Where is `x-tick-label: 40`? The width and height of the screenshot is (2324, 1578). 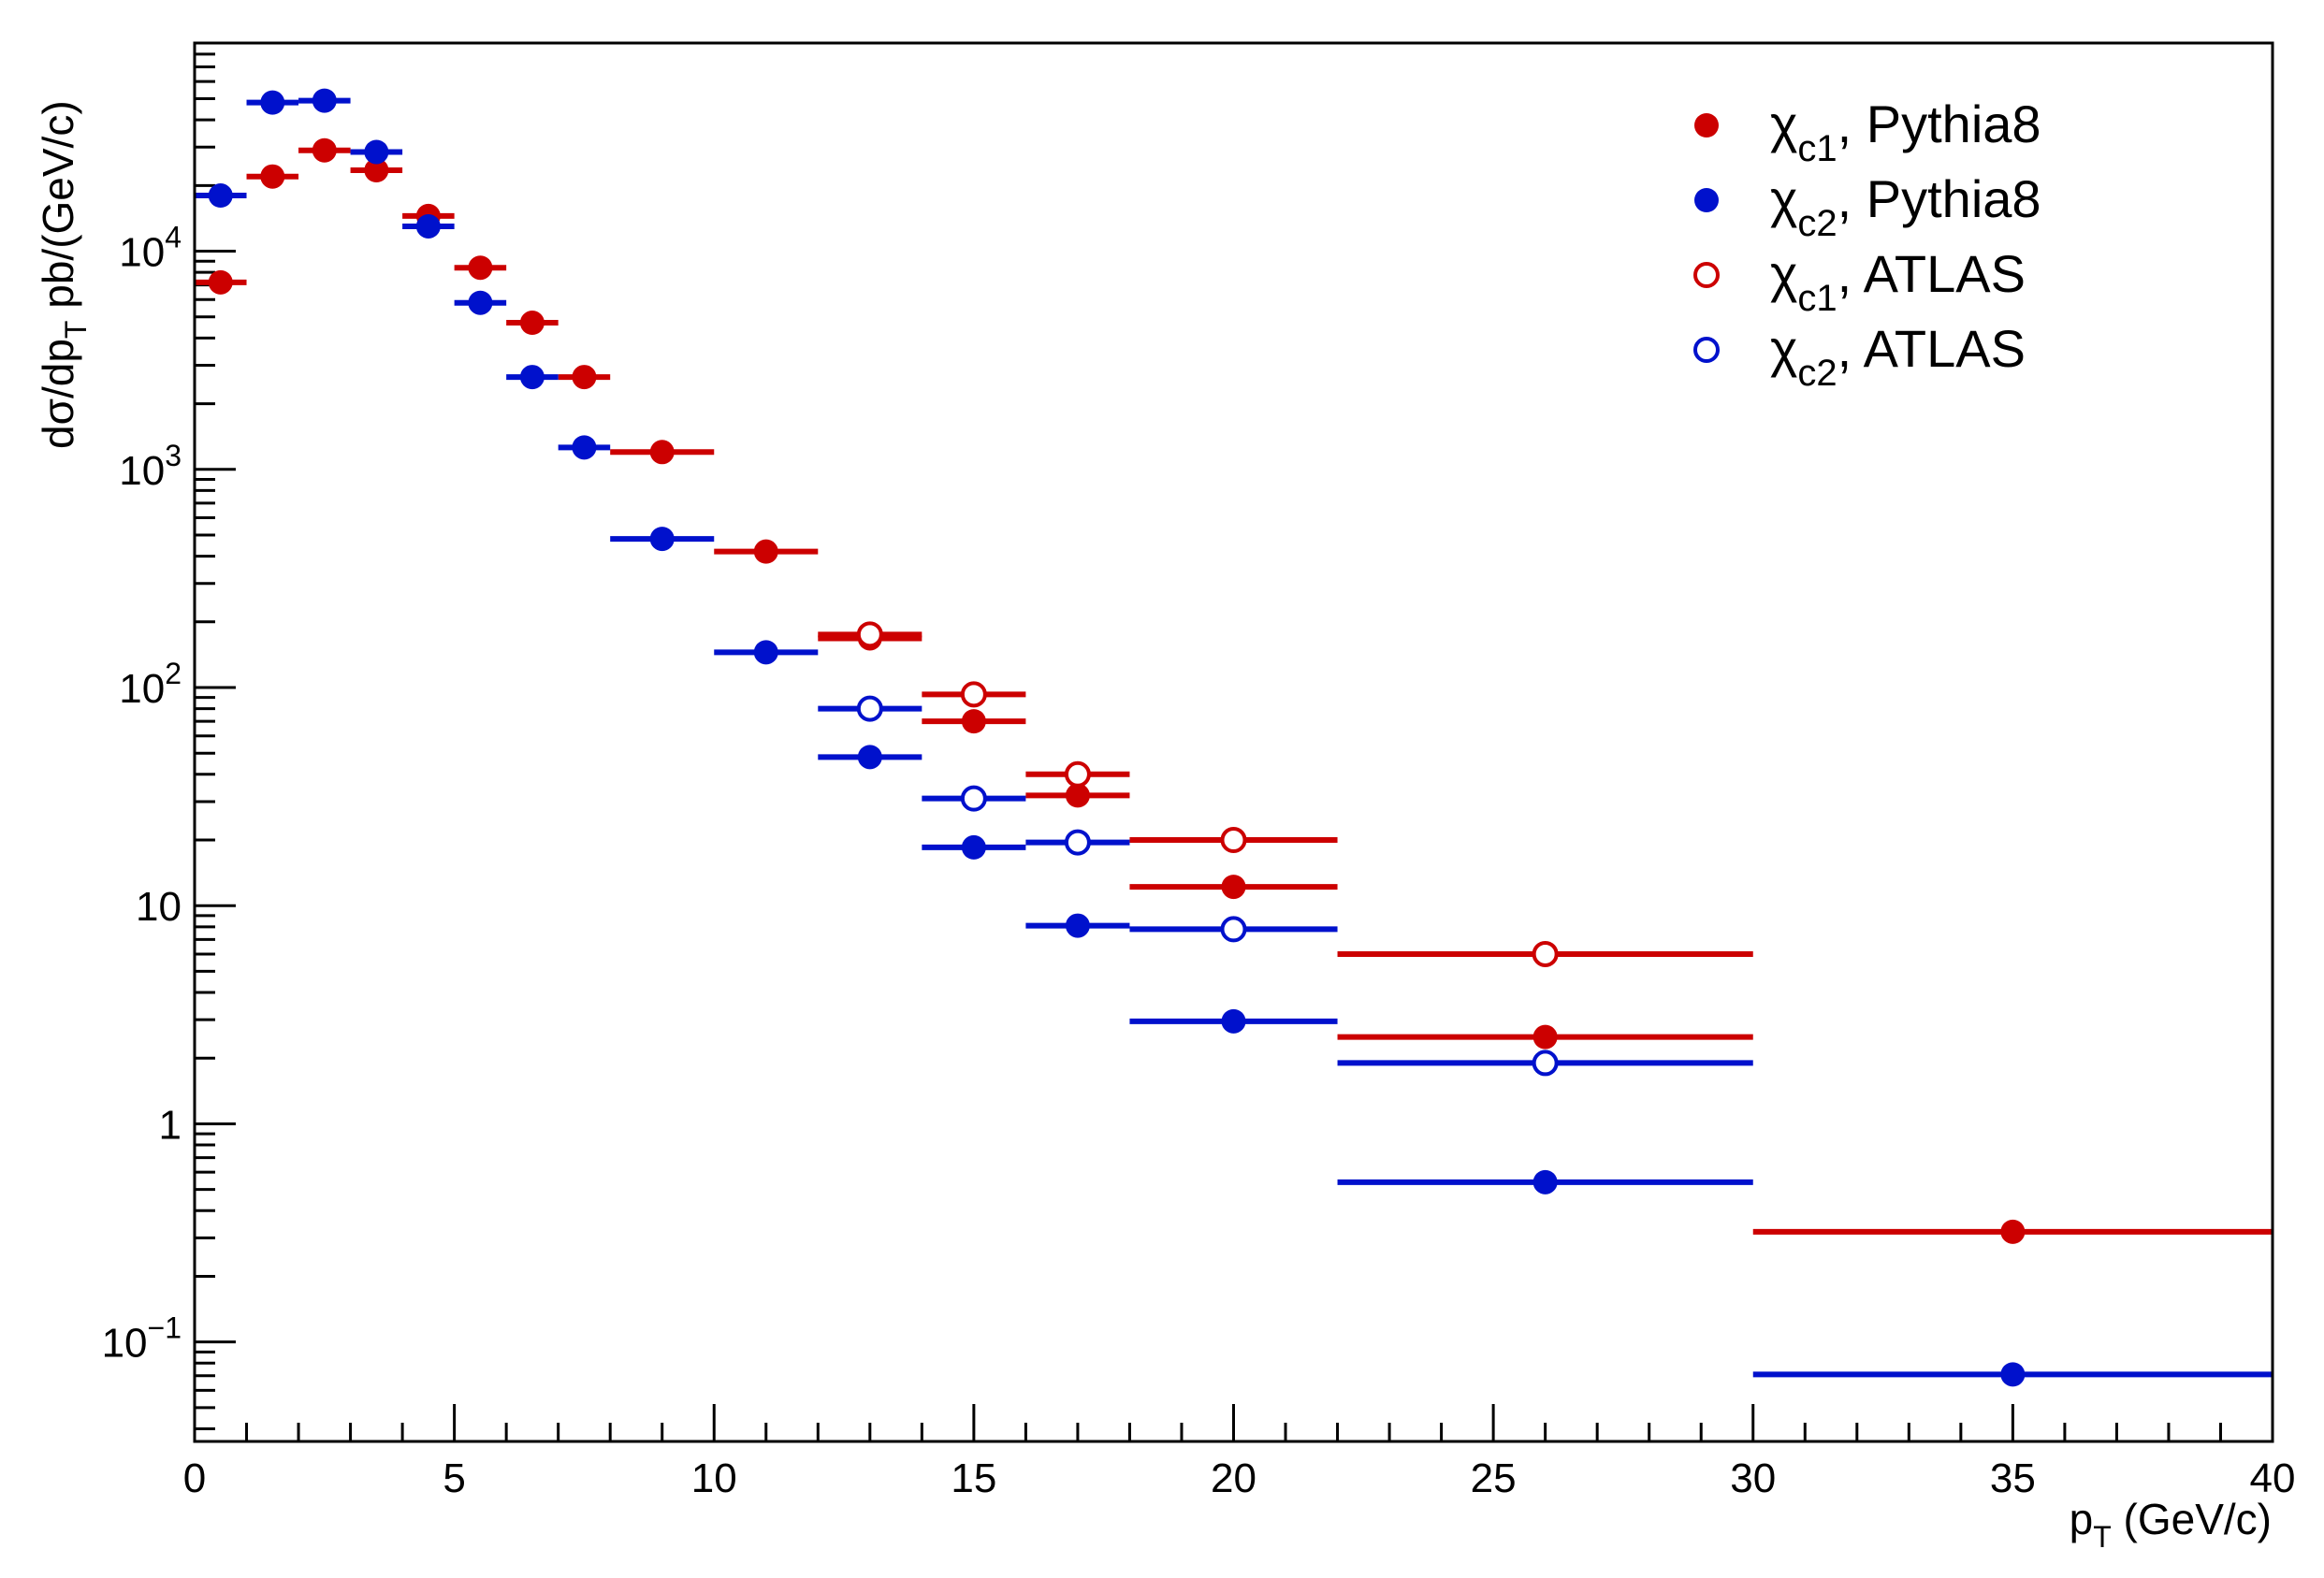 x-tick-label: 40 is located at coordinates (2273, 1478).